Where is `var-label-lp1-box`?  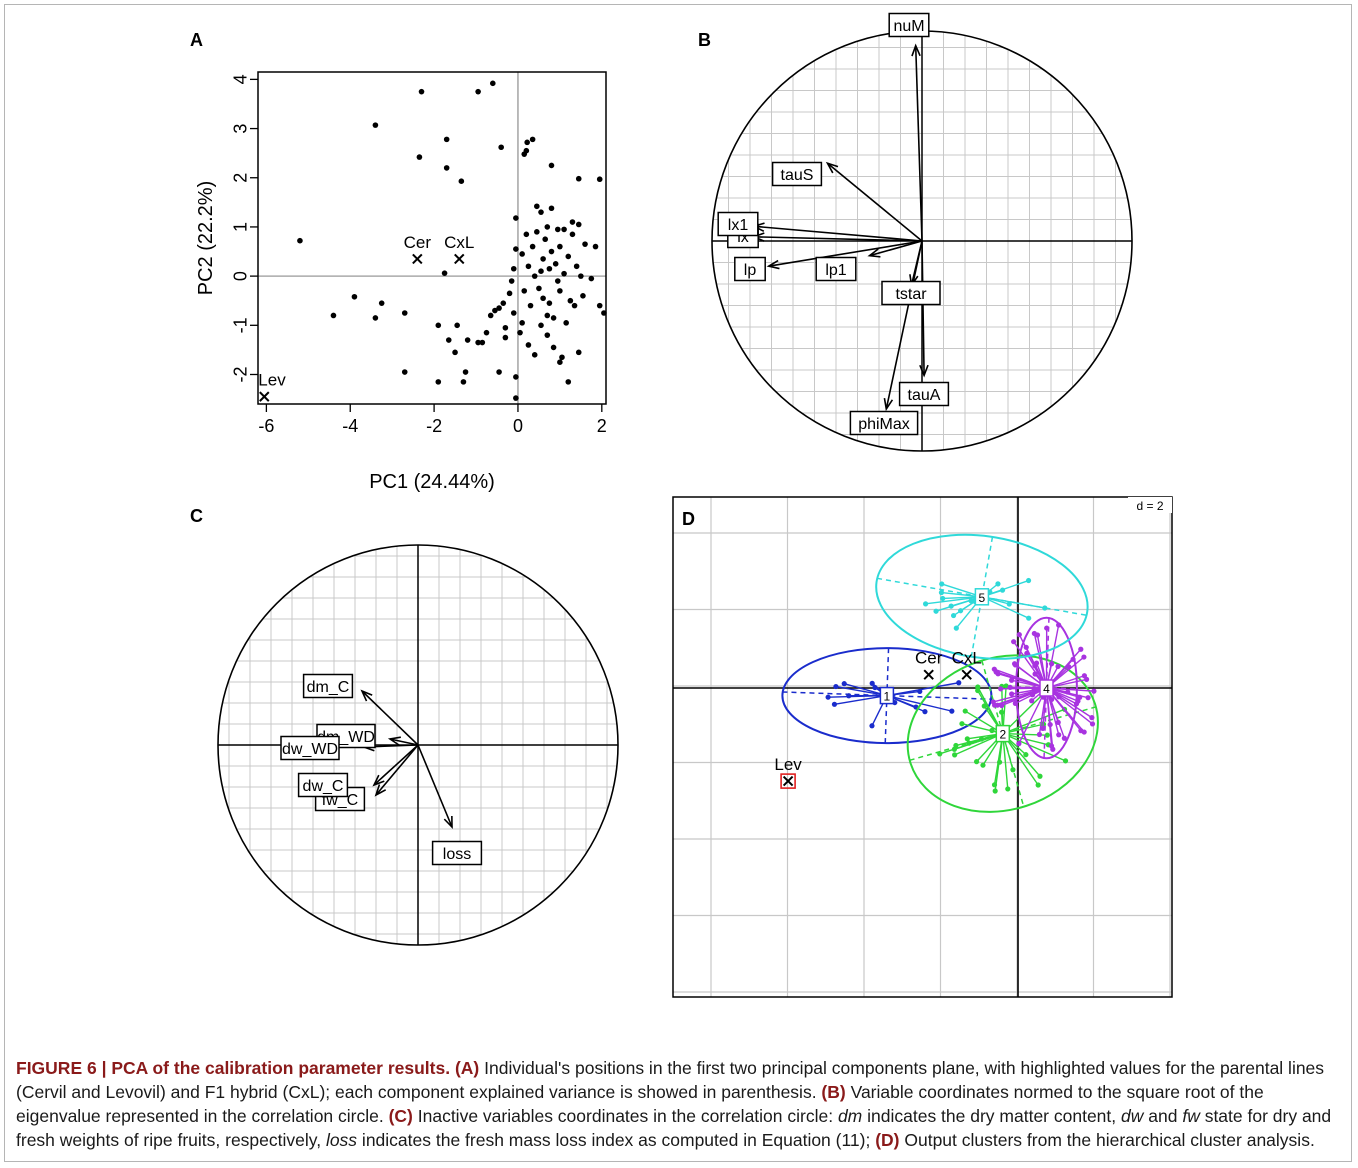
var-label-lp1-box is located at coordinates (836, 269).